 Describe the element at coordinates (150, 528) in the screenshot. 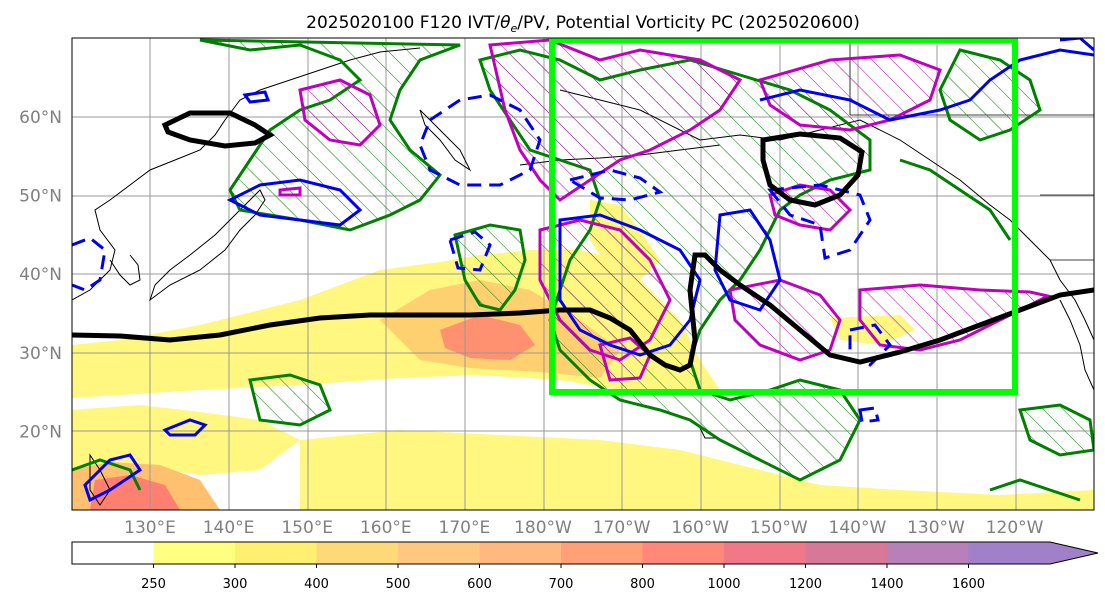

I see `longitude-label: 130°E` at that location.